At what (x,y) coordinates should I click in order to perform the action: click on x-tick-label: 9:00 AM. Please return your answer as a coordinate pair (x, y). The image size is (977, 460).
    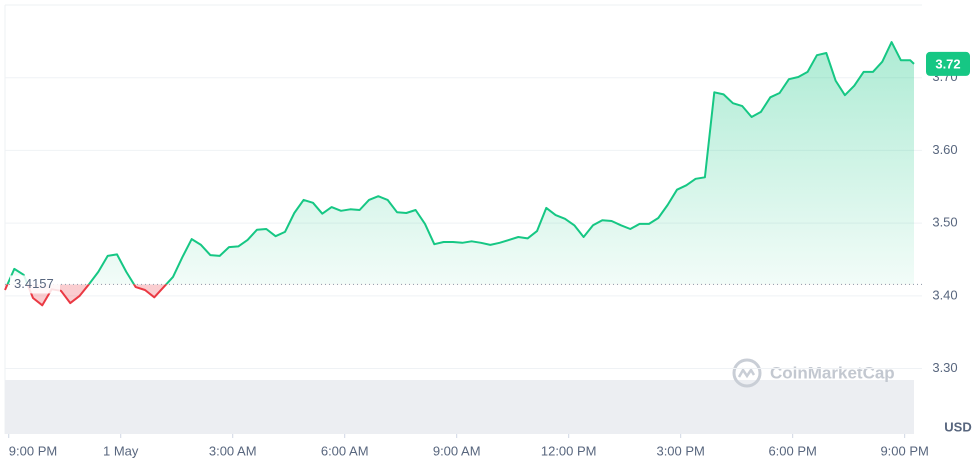
    Looking at the image, I should click on (457, 450).